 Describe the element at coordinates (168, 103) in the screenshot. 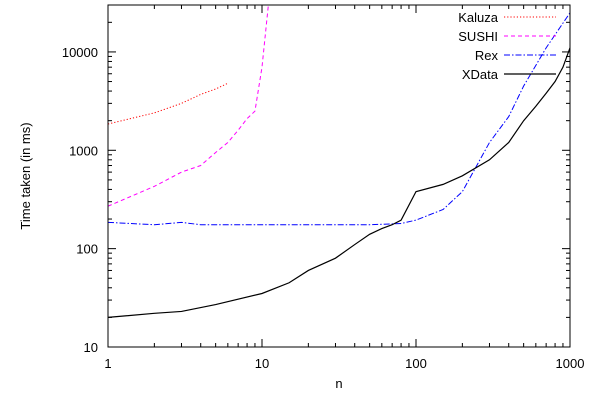

I see `series-line-kaluza` at that location.